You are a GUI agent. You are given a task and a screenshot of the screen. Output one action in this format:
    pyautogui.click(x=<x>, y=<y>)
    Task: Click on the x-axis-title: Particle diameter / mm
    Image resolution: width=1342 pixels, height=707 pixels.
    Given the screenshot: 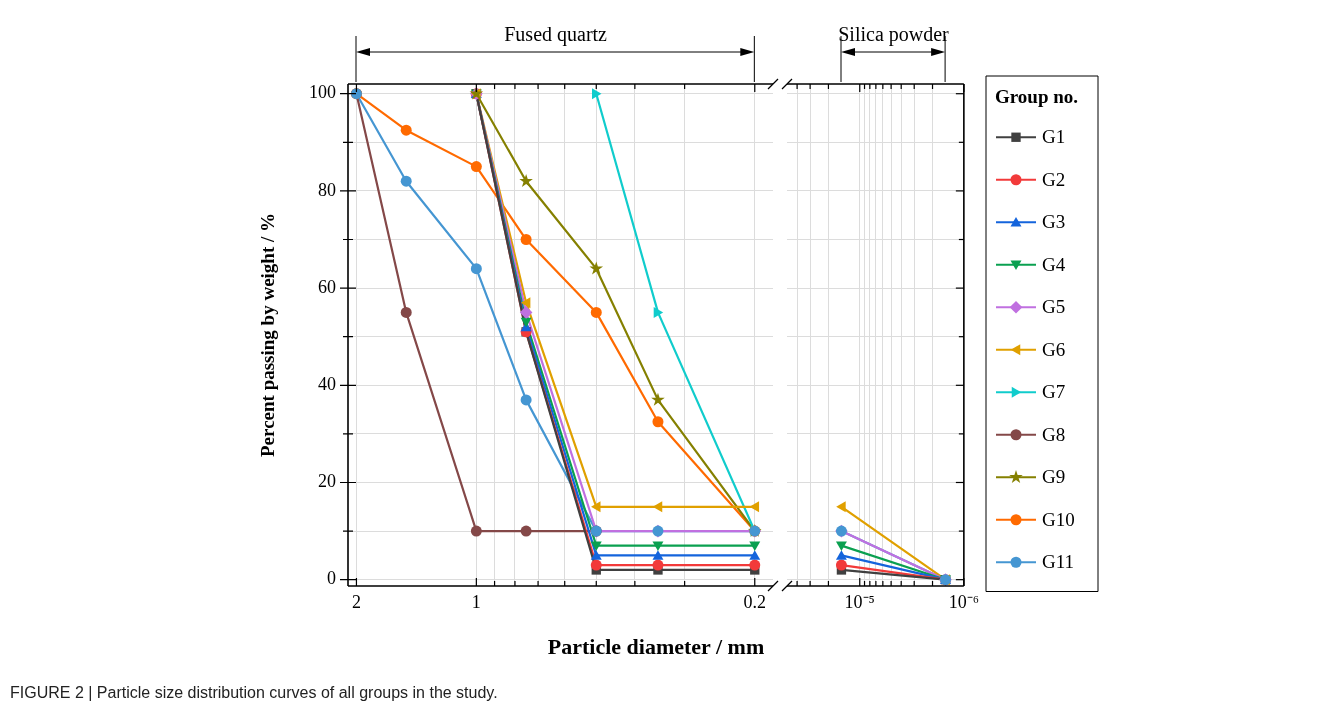 What is the action you would take?
    pyautogui.click(x=656, y=646)
    